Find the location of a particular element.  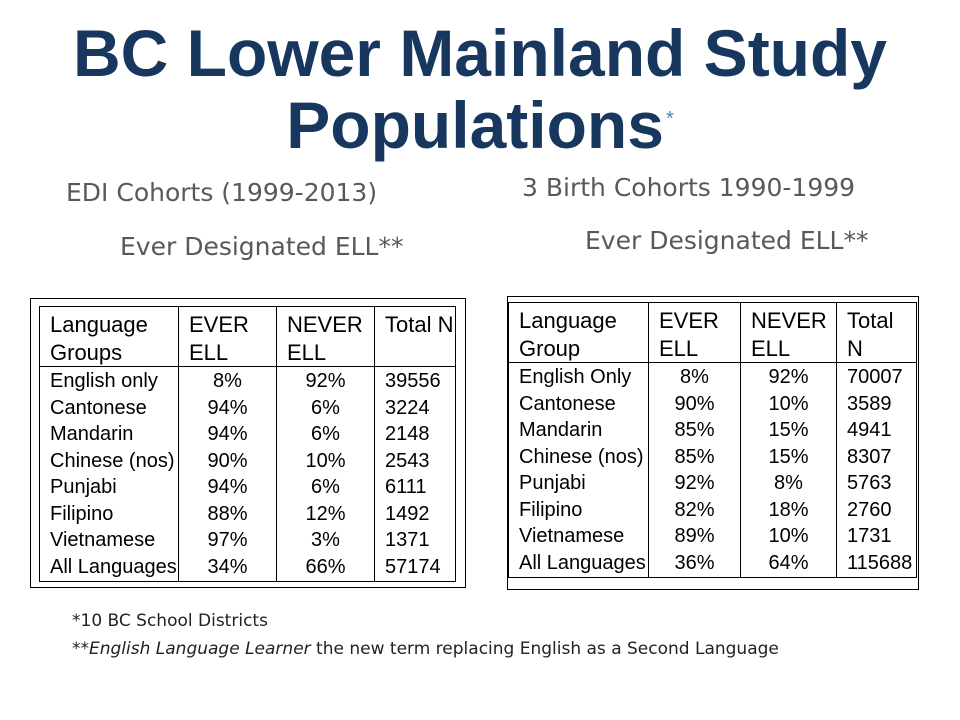

left-header-ever: EVER ELL is located at coordinates (227, 336).